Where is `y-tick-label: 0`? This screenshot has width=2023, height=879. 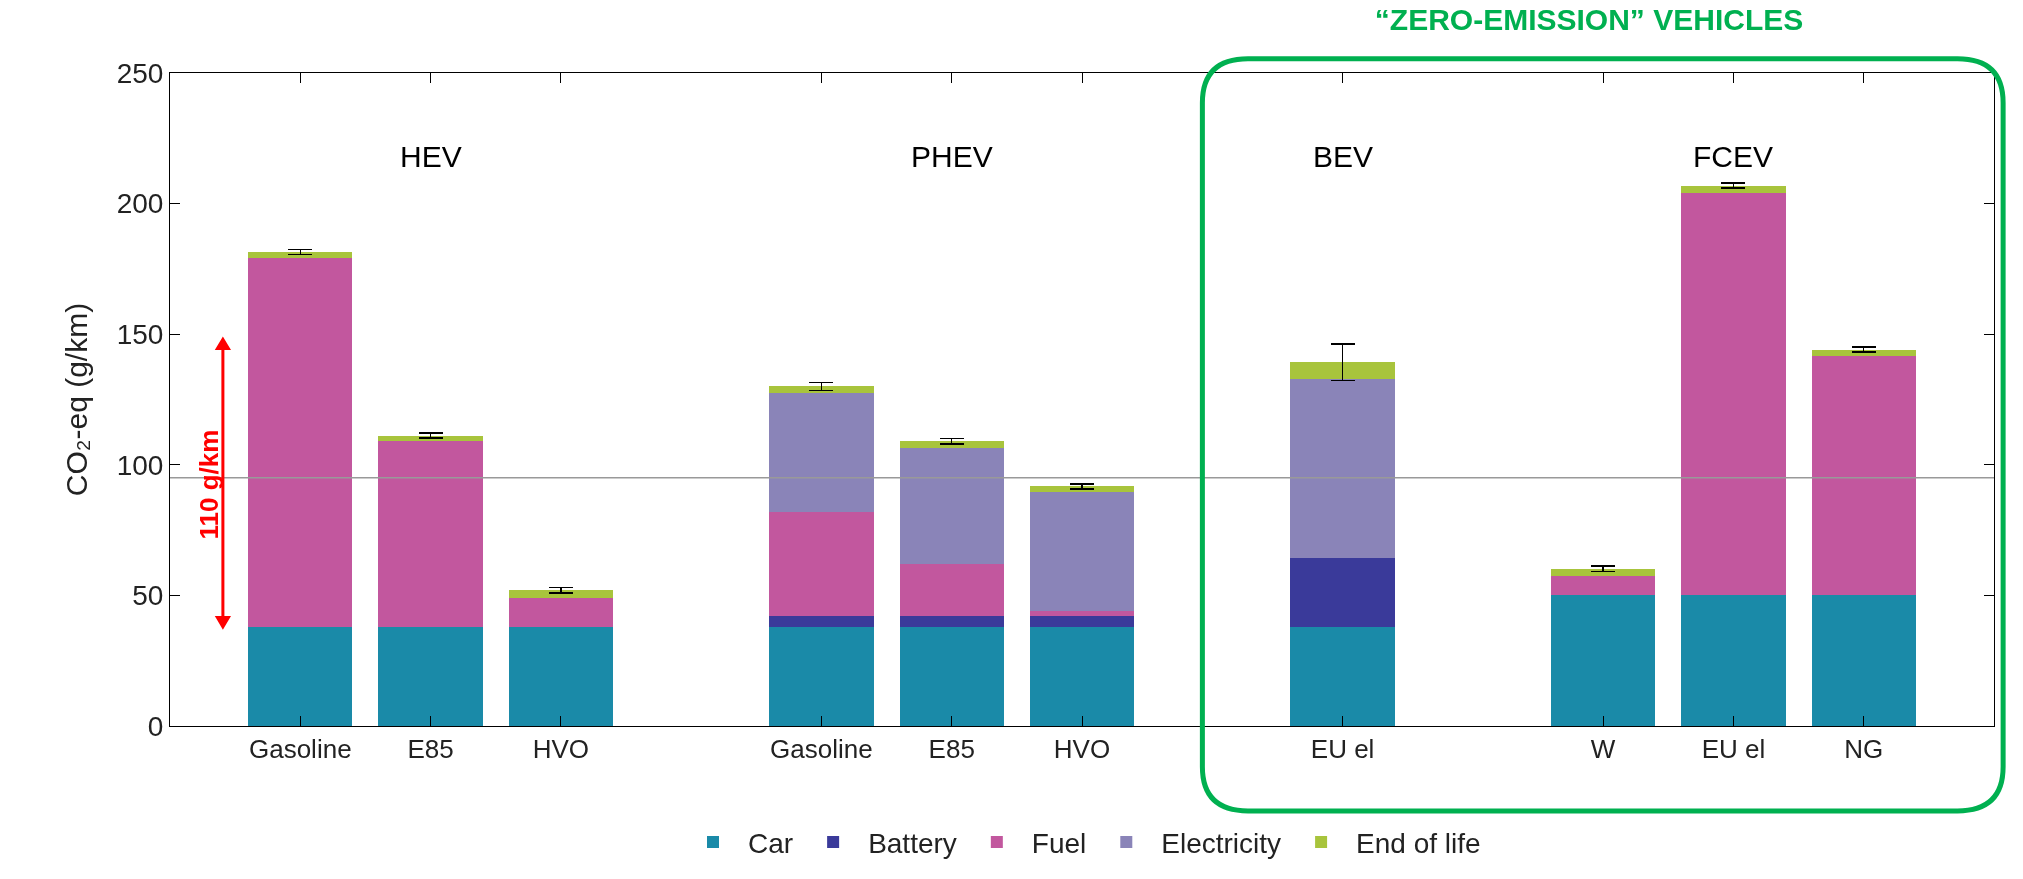
y-tick-label: 0 is located at coordinates (155, 726).